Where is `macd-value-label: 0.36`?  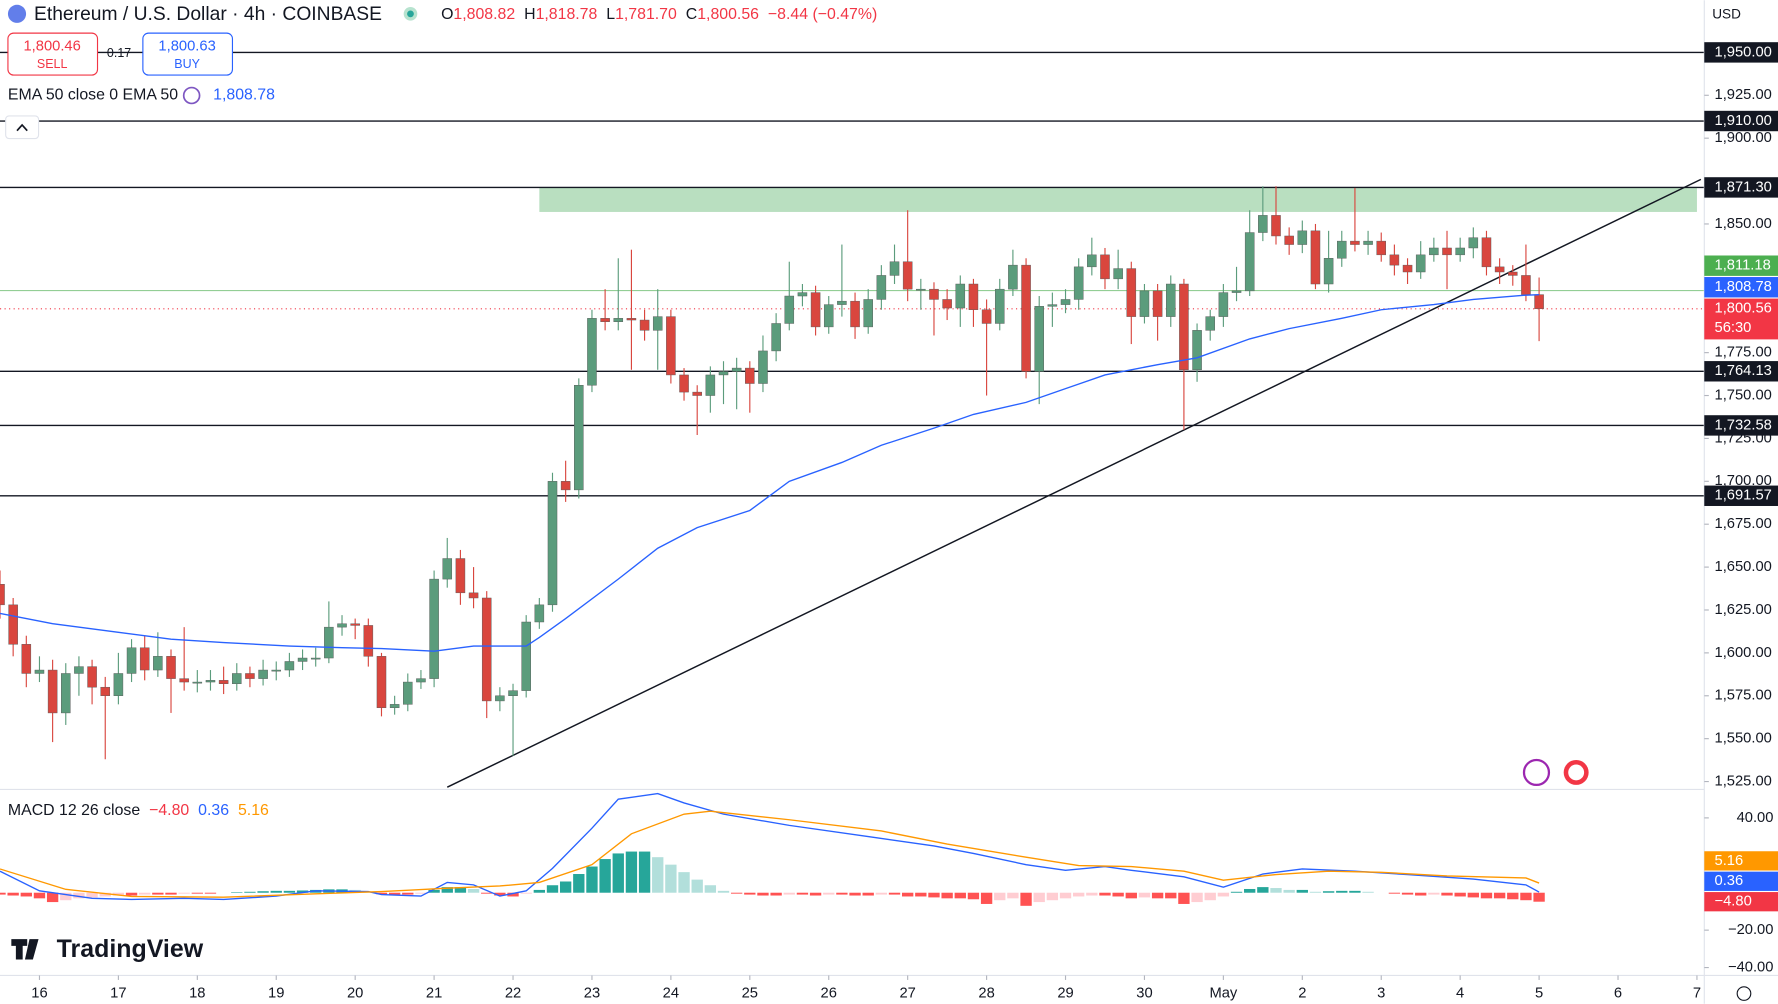
macd-value-label: 0.36 is located at coordinates (1729, 881).